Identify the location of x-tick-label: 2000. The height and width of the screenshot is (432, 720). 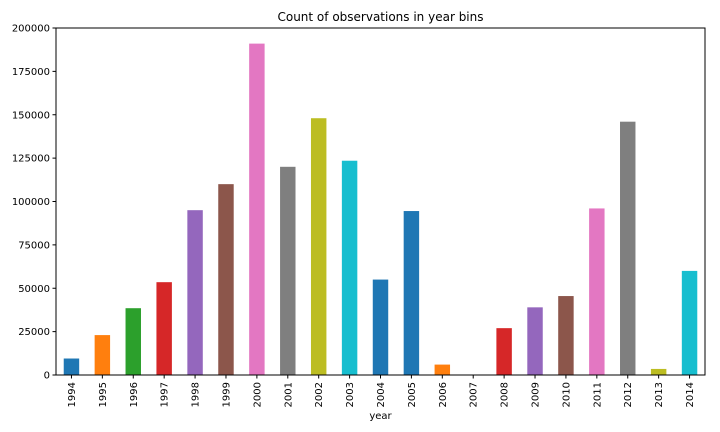
(257, 394).